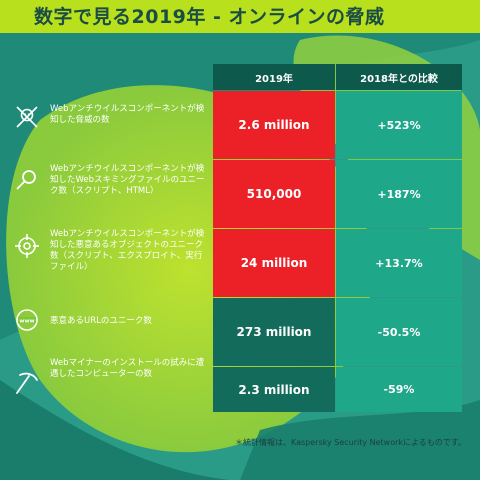 This screenshot has width=480, height=480. Describe the element at coordinates (399, 332) in the screenshot. I see `change-cell-malicious-urls: -50.5%` at that location.